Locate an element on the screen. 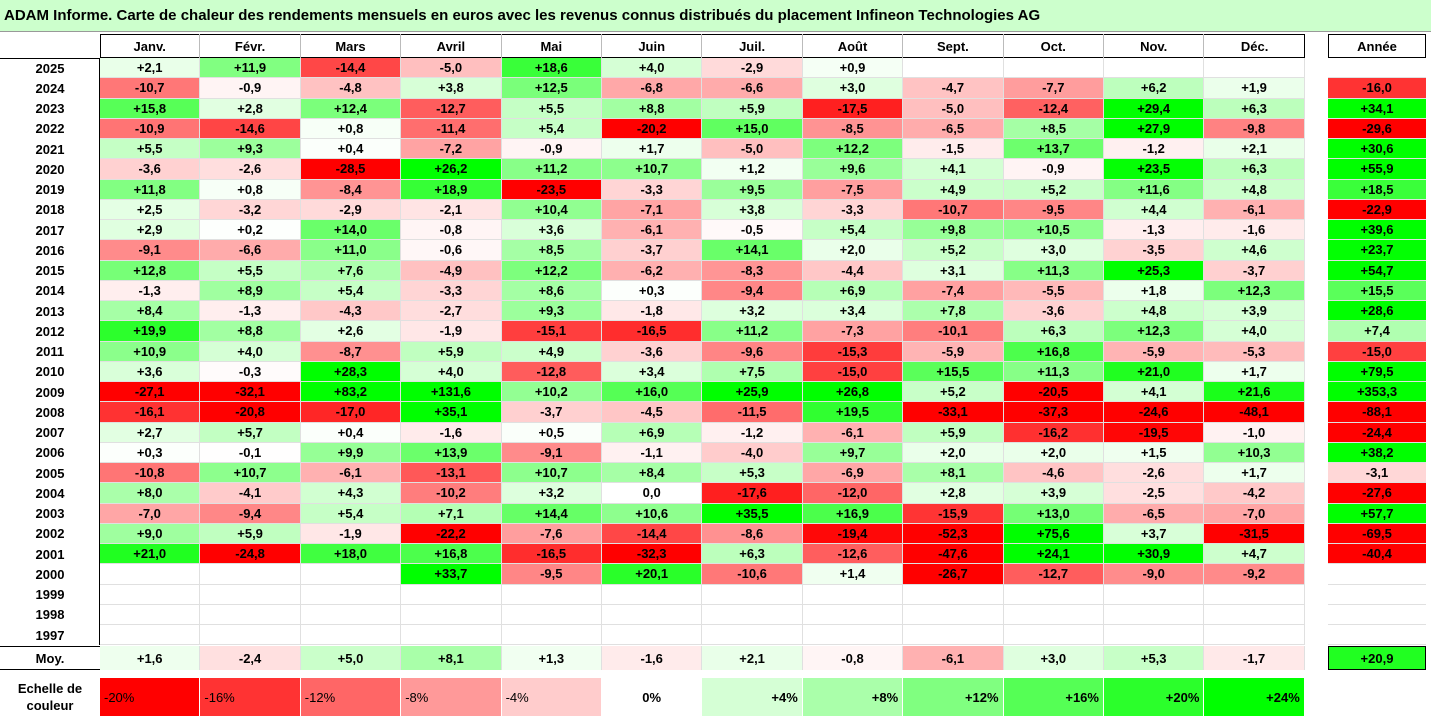  heat-cell: -12,7 is located at coordinates (451, 108).